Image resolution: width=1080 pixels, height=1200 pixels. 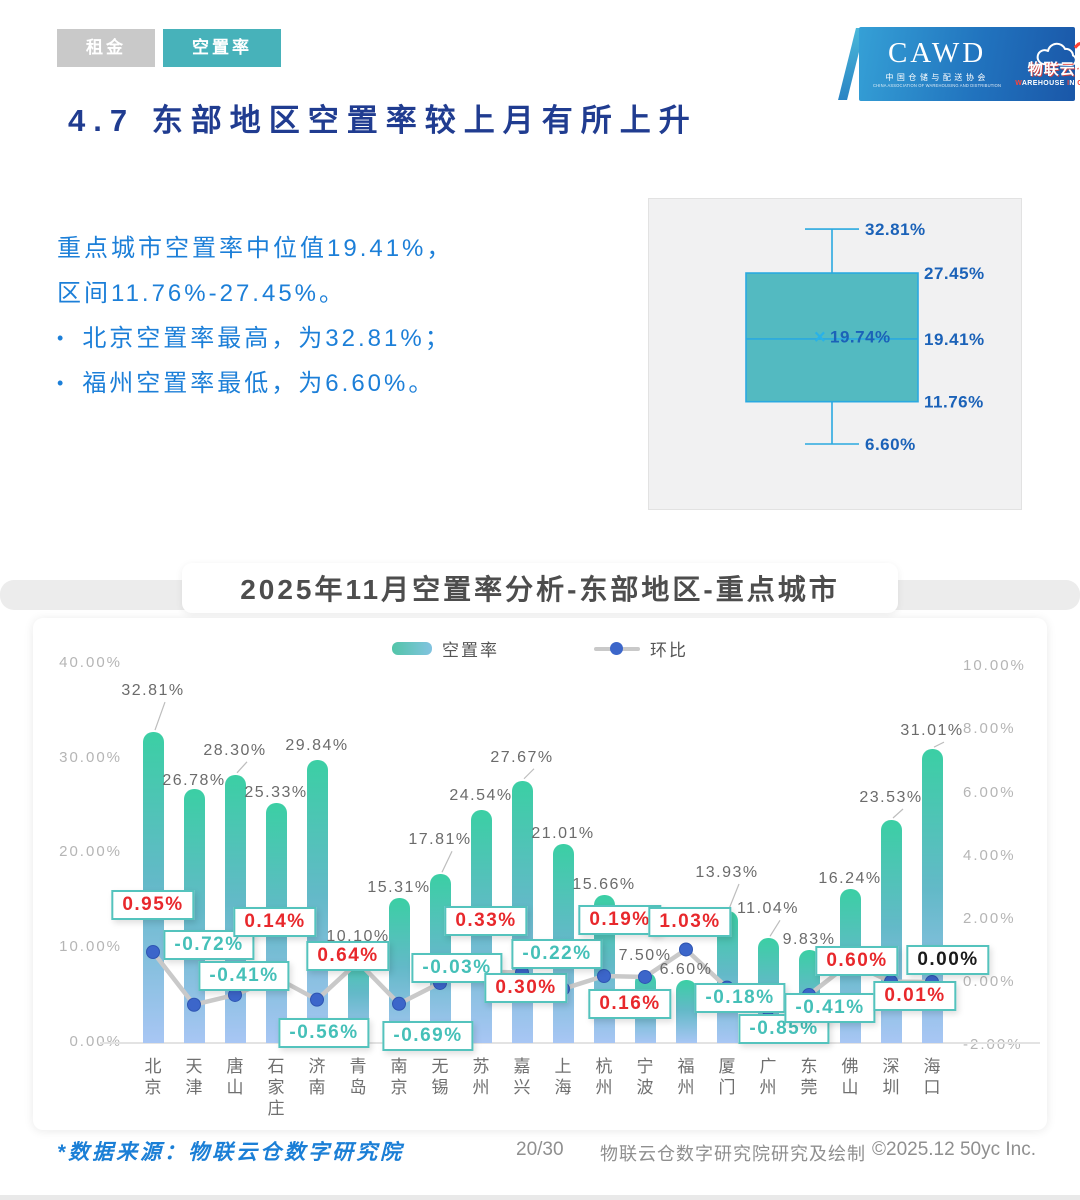 What do you see at coordinates (1047, 84) in the screenshot?
I see `wic-english-wordmark: WAREHOUSE IN CLOUD` at bounding box center [1047, 84].